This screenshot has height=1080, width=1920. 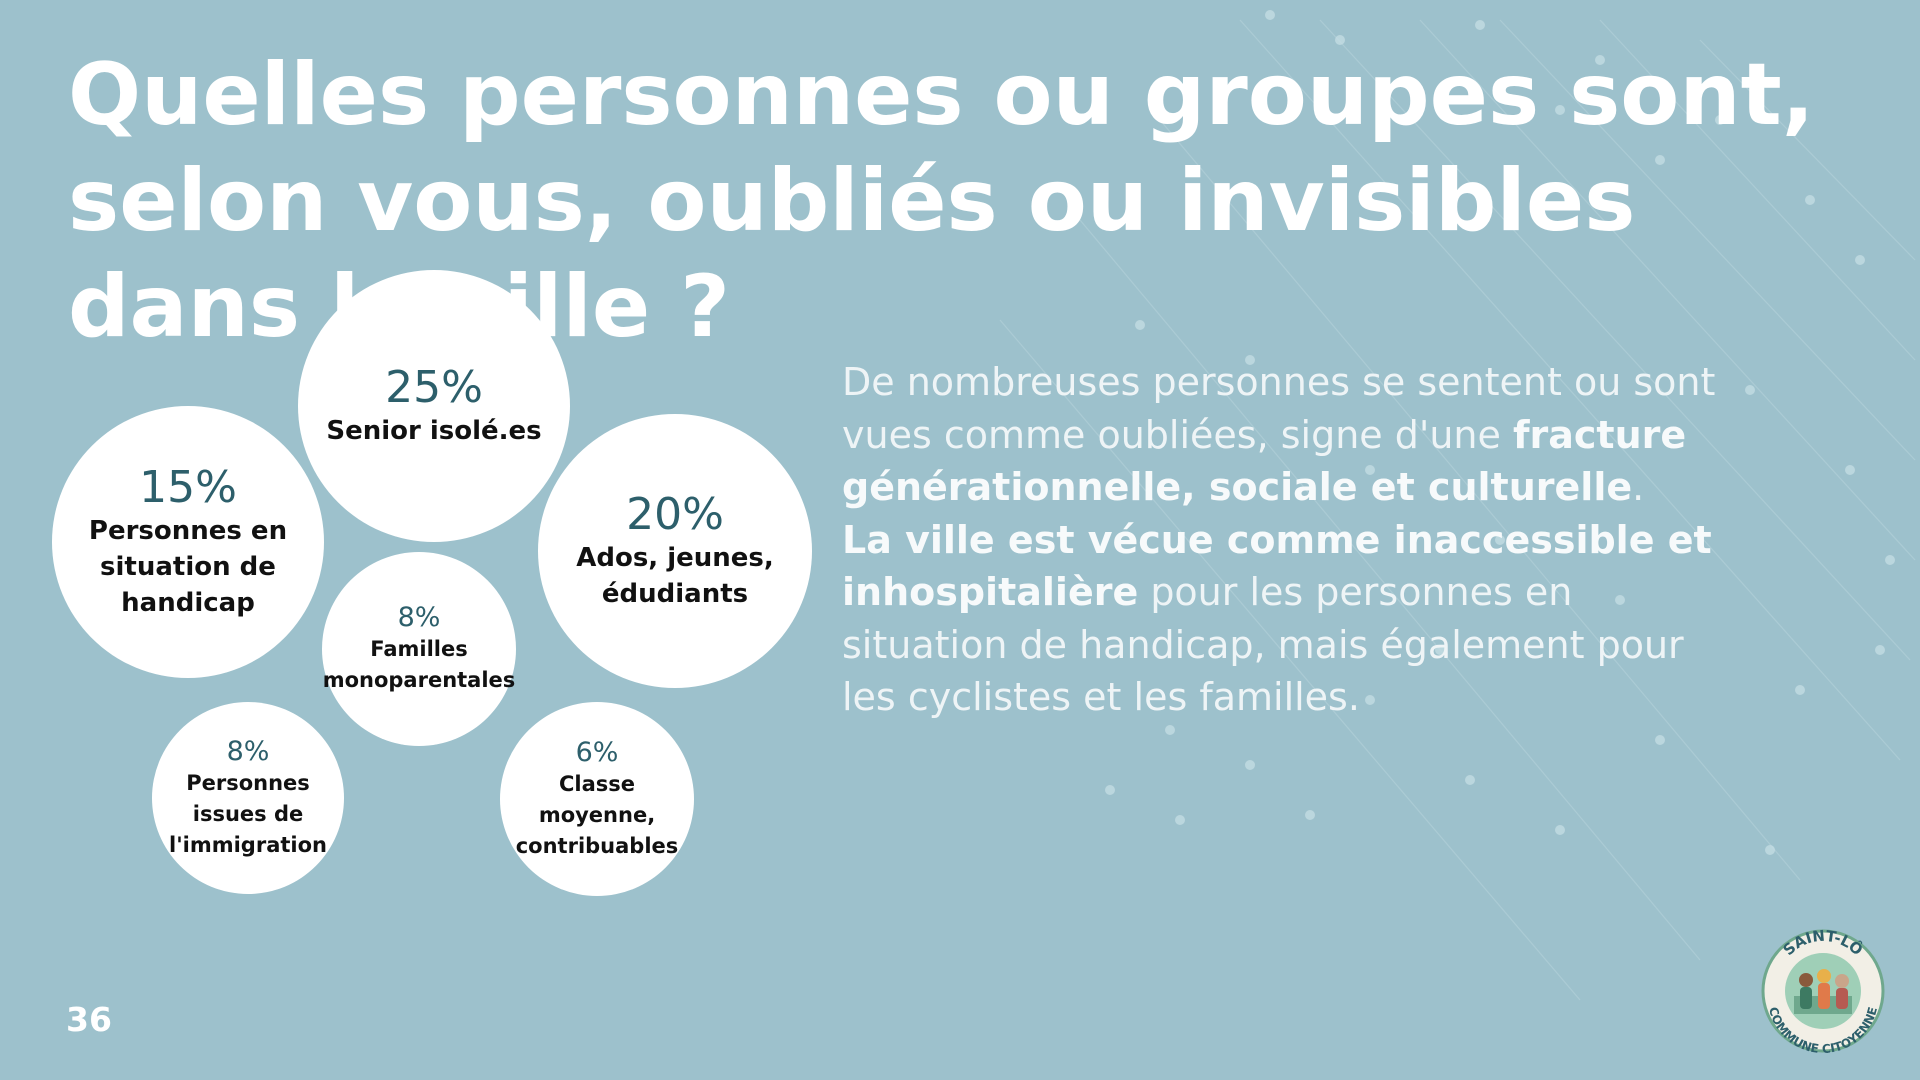 I want to click on bubble-familles-monoparentales: 8% Familles monoparentales, so click(x=419, y=649).